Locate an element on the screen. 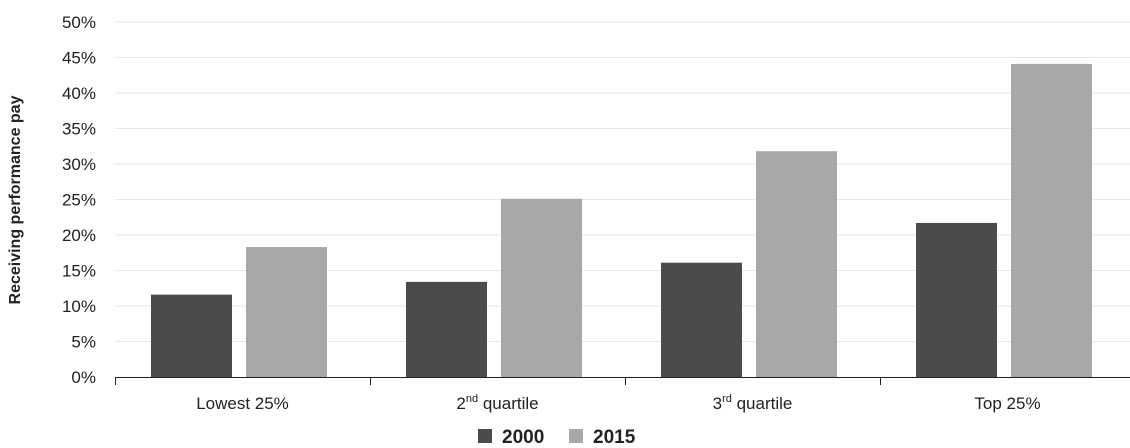  y-tick-label: 45% is located at coordinates (79, 58).